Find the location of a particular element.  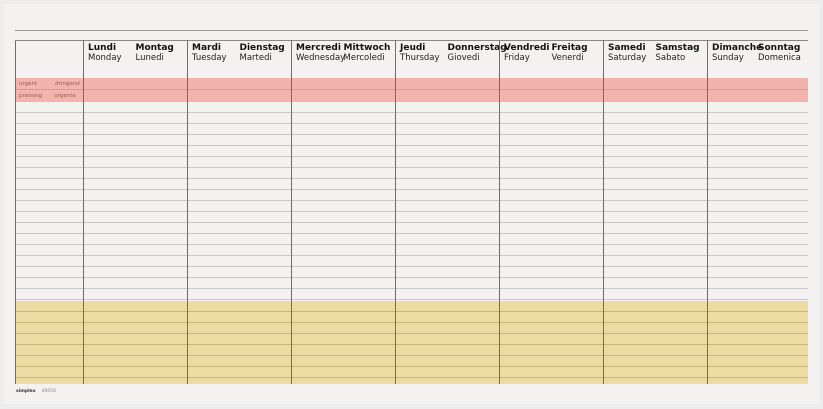

label-dringend: dringend is located at coordinates (67, 84).